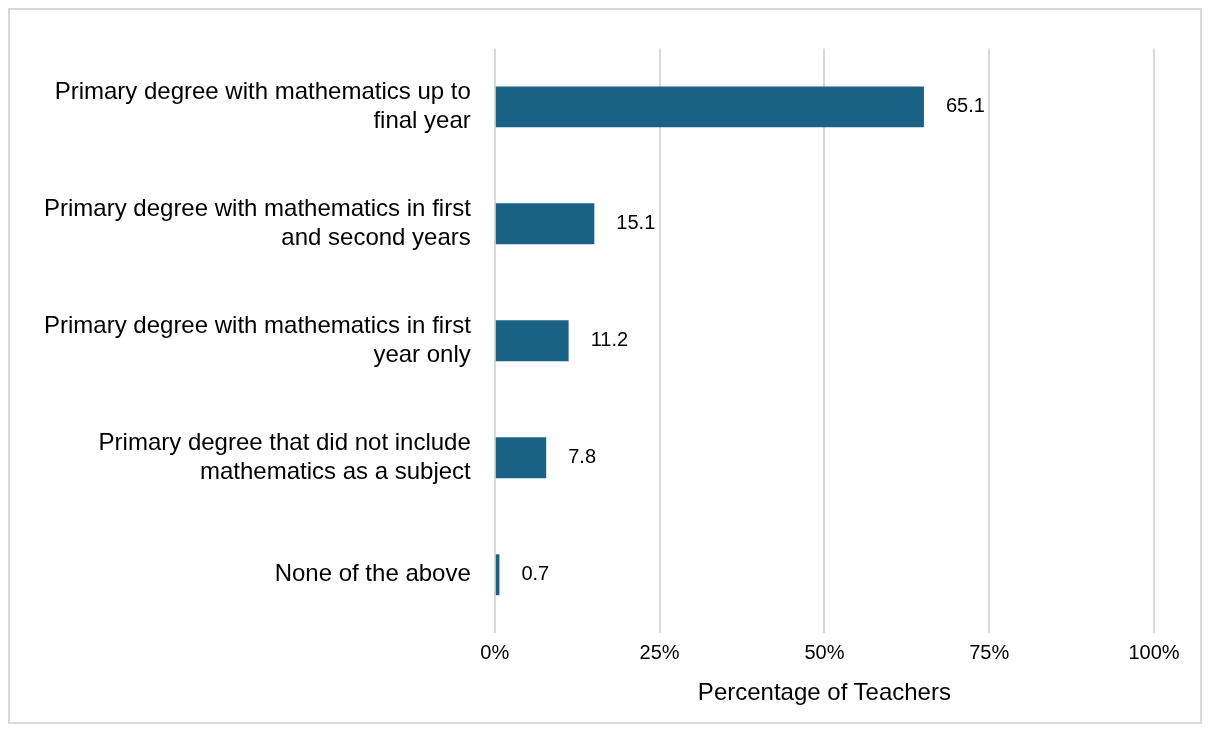  What do you see at coordinates (965, 105) in the screenshot?
I see `data-label: 65.1` at bounding box center [965, 105].